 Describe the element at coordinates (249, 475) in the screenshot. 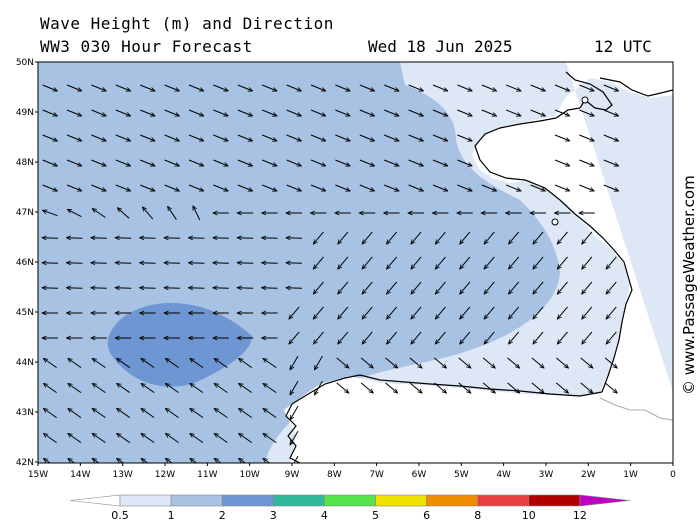

I see `lon-label: 10W` at that location.